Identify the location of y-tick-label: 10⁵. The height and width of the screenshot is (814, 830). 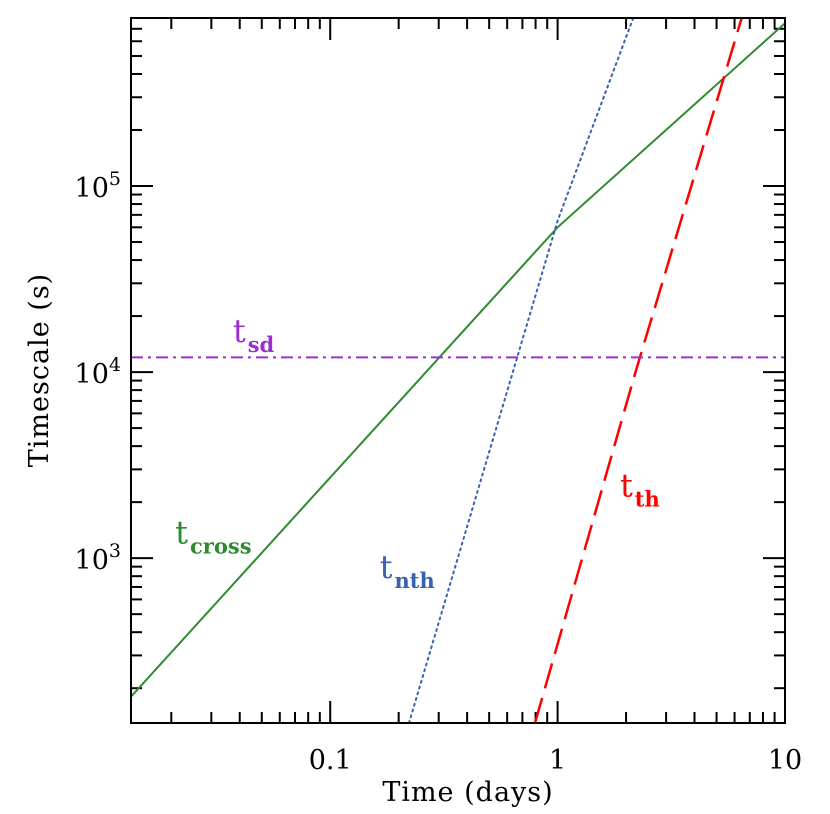
(98, 186).